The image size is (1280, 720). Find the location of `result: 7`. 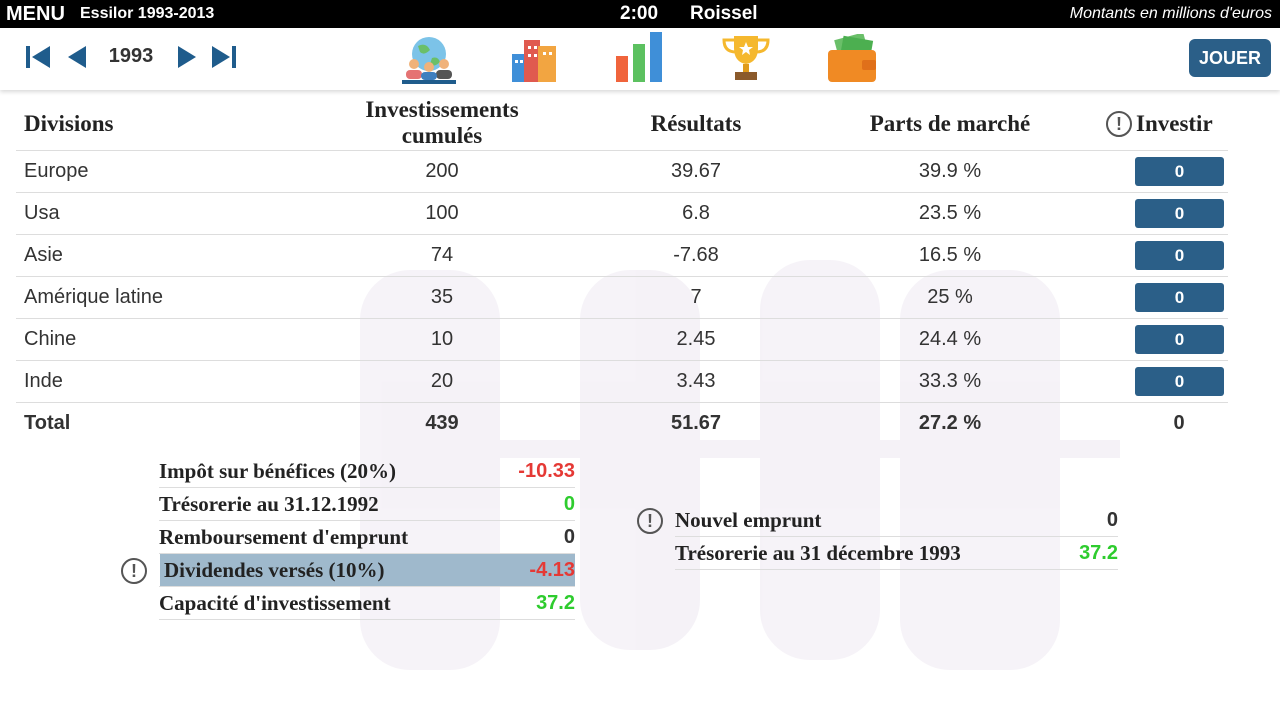

result: 7 is located at coordinates (696, 297).